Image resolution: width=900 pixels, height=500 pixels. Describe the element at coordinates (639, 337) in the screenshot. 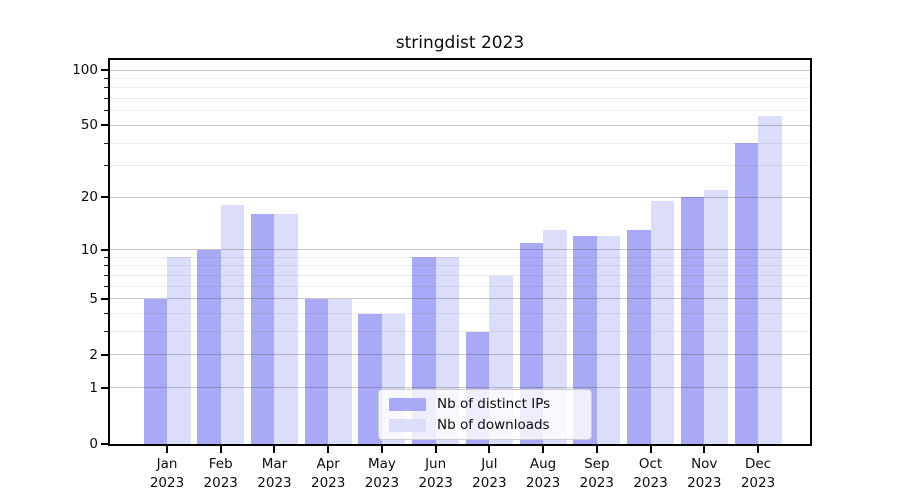

I see `bar-distinct-ips-oct` at that location.